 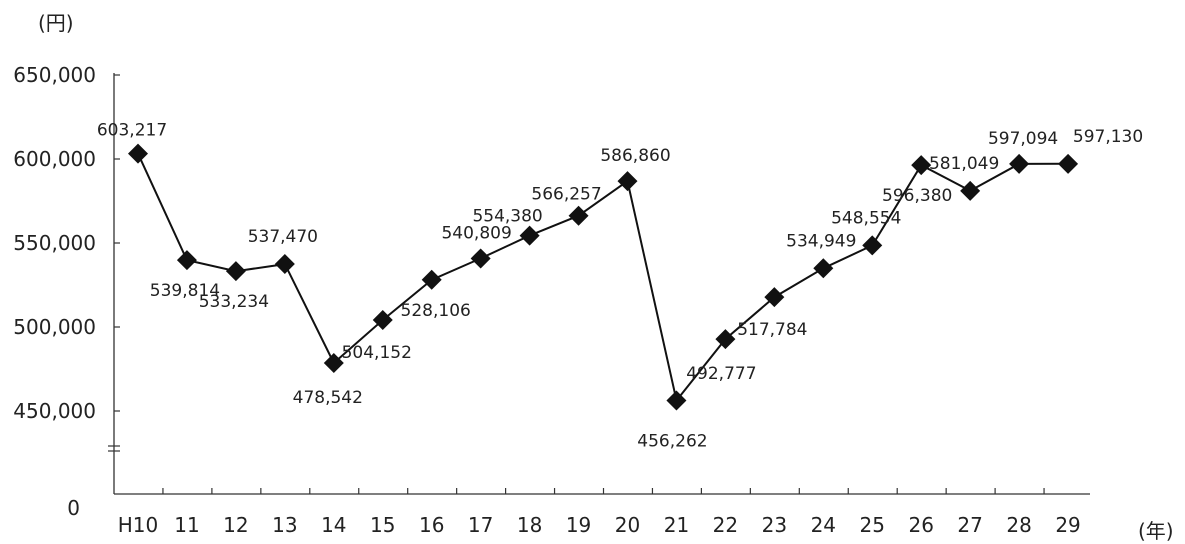 I want to click on data-label: 548,554, so click(x=866, y=218).